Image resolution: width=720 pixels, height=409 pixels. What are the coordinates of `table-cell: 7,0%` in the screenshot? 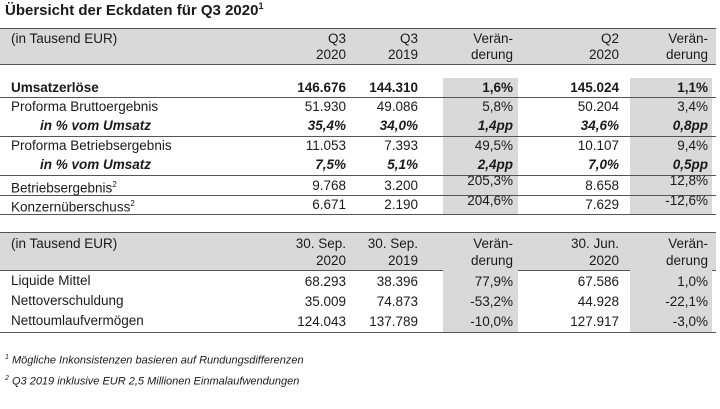 It's located at (603, 164).